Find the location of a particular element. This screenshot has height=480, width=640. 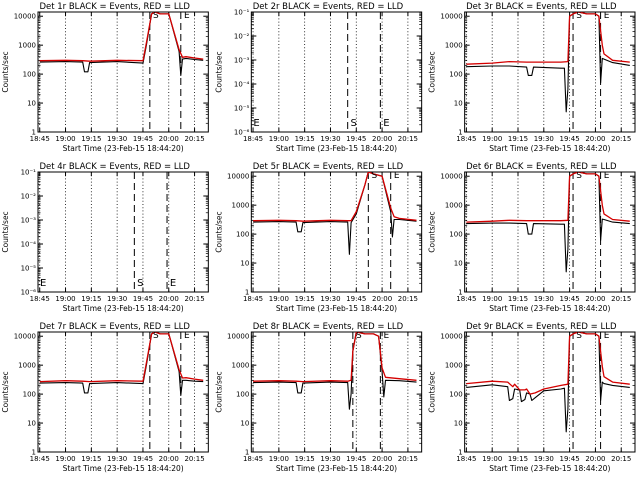

y-tick-label: 10⁻³ is located at coordinates (29, 221).